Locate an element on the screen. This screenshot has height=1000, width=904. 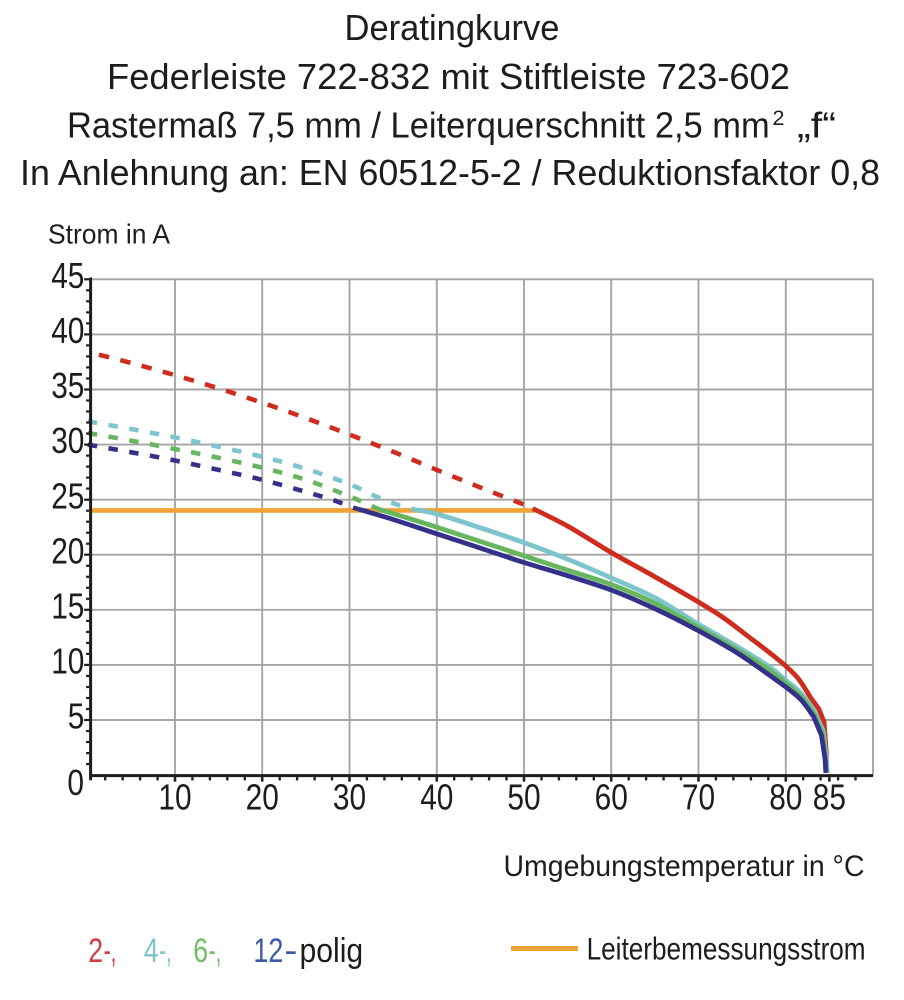
svg-text: 5 is located at coordinates (76, 716).